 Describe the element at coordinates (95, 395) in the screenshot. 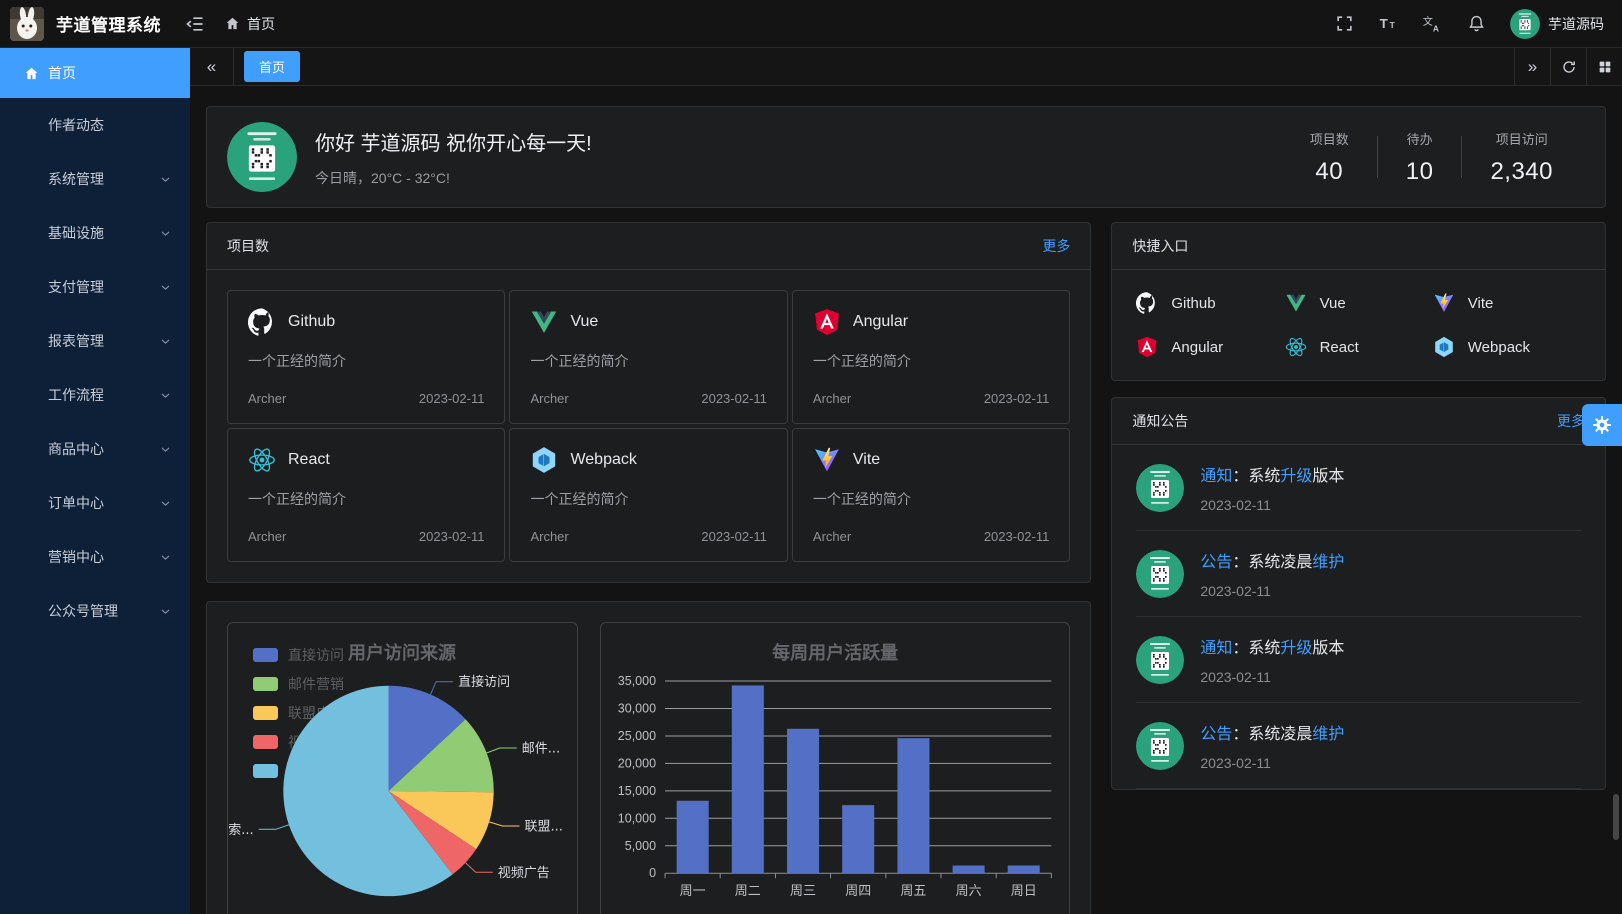

I see `sidebar-item-6: 工作流程` at that location.